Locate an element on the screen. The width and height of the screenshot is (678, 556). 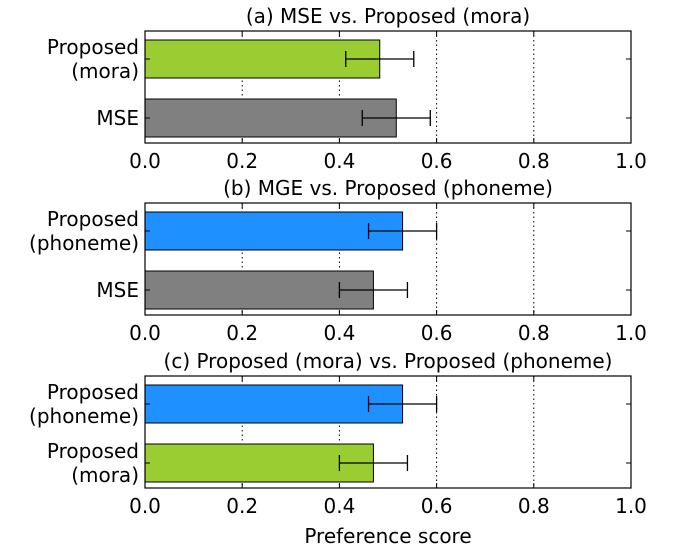
x-axis-label: Preference score is located at coordinates (387, 536).